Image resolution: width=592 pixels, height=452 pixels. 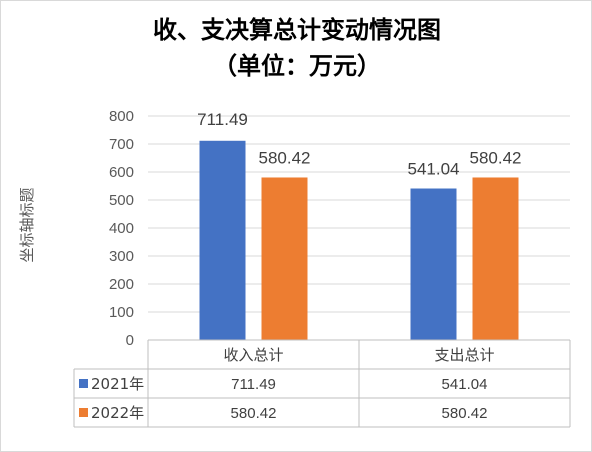 What do you see at coordinates (121, 256) in the screenshot?
I see `y-tick-label: 300` at bounding box center [121, 256].